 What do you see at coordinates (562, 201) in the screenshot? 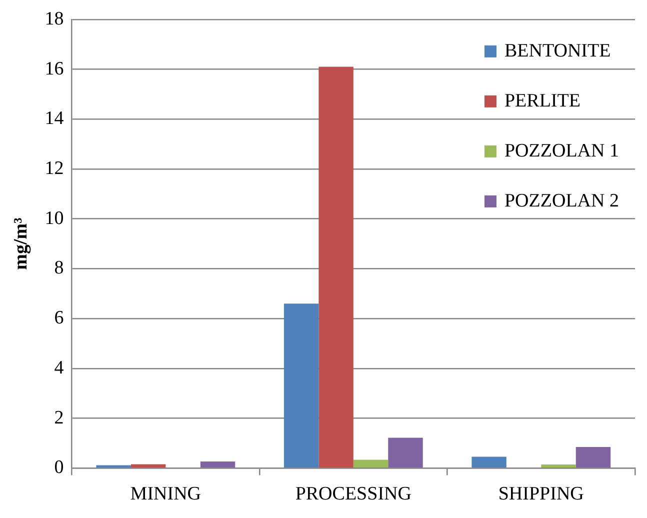
I see `legend-label: POZZOLAN 2` at bounding box center [562, 201].